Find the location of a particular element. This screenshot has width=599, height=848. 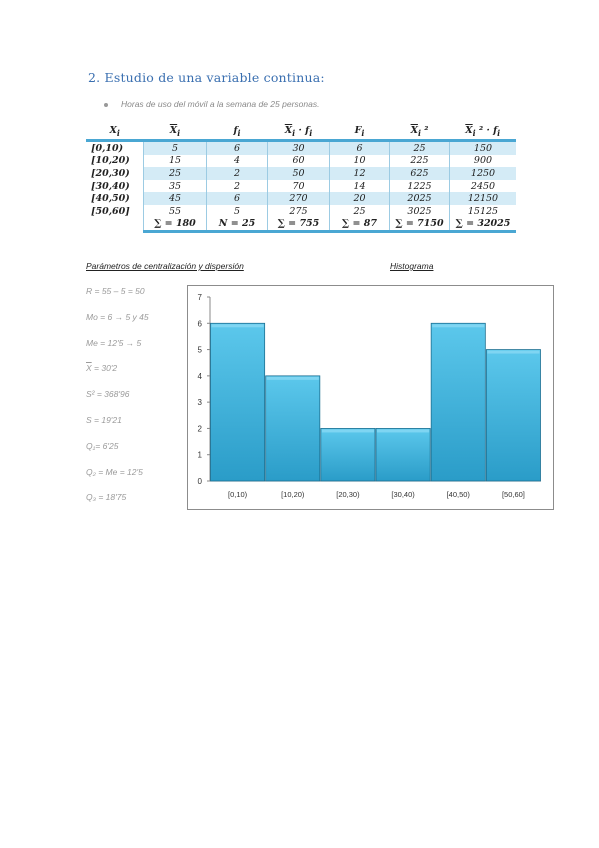

bullet-icon is located at coordinates (106, 105).